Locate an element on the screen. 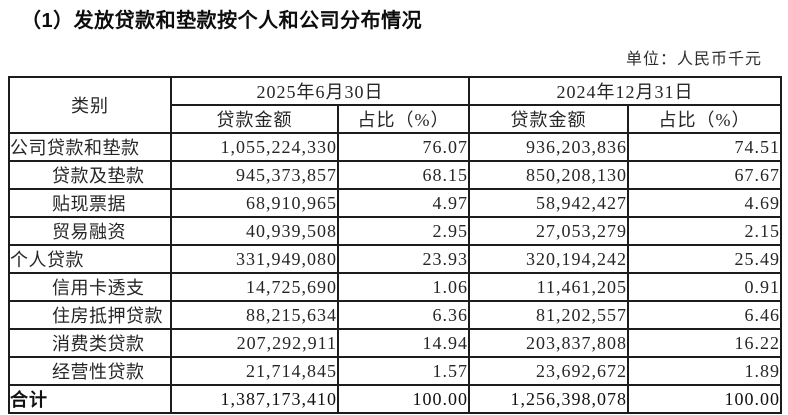 Image resolution: width=788 pixels, height=415 pixels. category-cell: 贷款及垫款 is located at coordinates (90, 175).